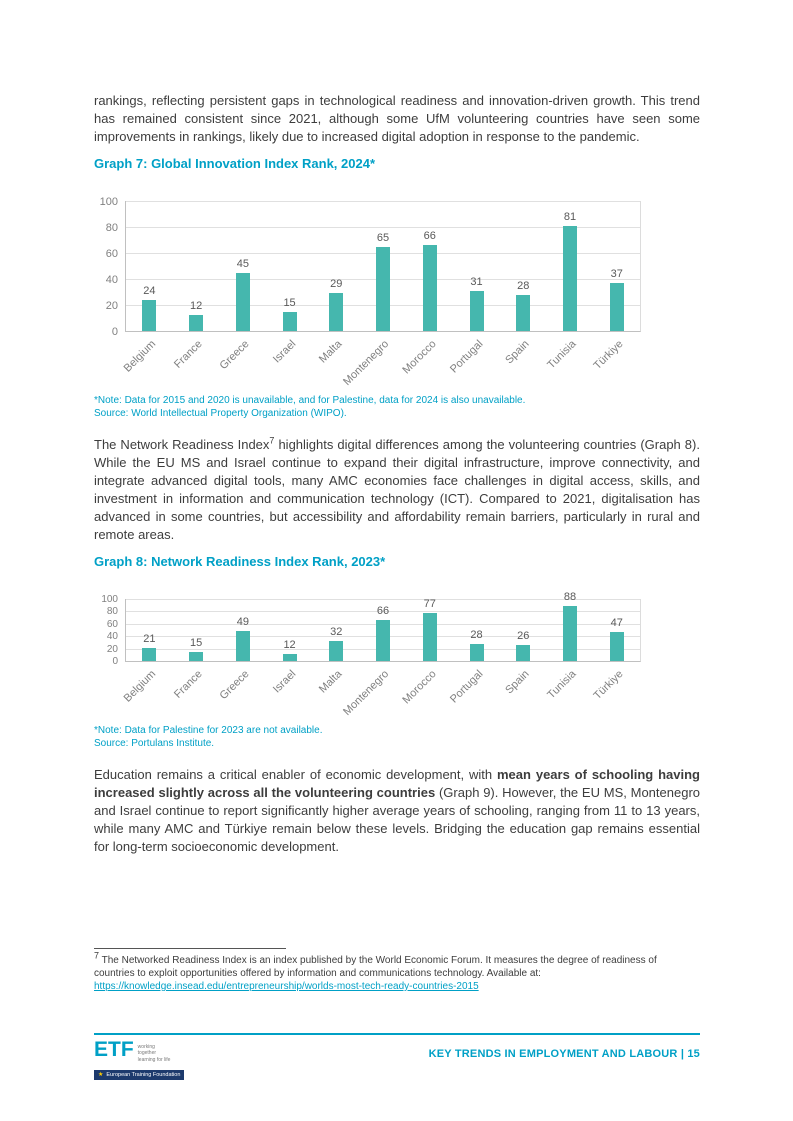 This screenshot has height=1121, width=793. What do you see at coordinates (242, 621) in the screenshot?
I see `bar-value-label: 49` at bounding box center [242, 621].